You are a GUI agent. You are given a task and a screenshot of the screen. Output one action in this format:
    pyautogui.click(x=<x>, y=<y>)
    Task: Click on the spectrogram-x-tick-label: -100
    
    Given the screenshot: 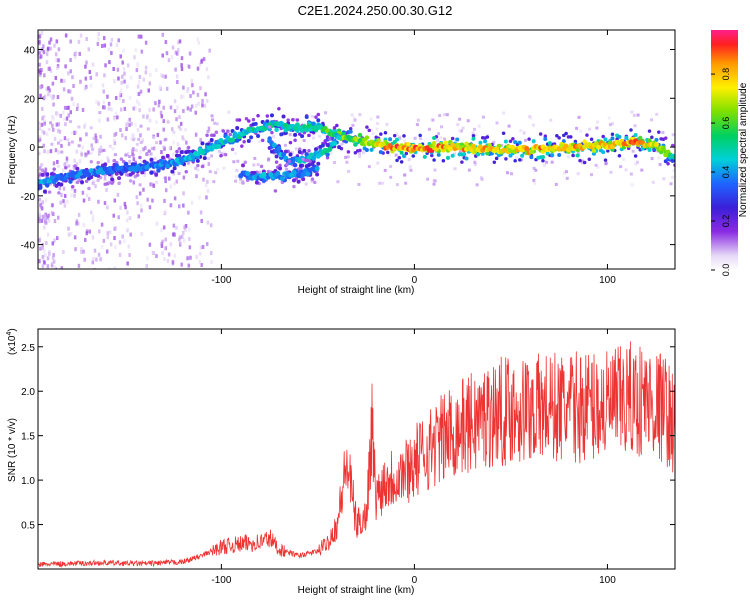 What is the action you would take?
    pyautogui.click(x=221, y=280)
    